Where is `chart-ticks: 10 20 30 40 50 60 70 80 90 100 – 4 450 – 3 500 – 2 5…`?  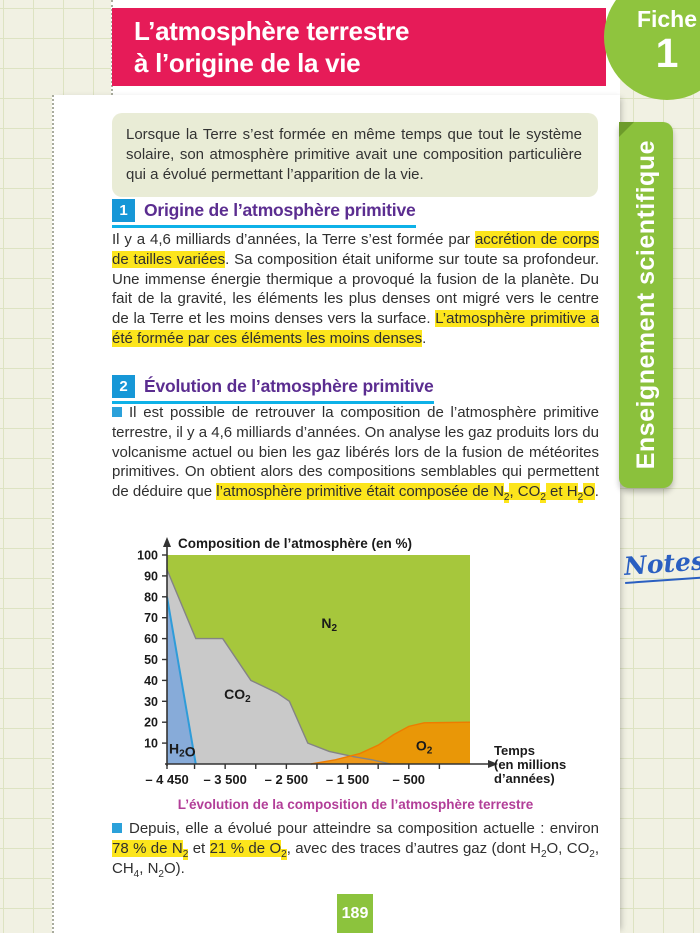 chart-ticks: 10 20 30 40 50 60 70 80 90 100 – 4 450 – 3 500 – 2 5… is located at coordinates (289, 668).